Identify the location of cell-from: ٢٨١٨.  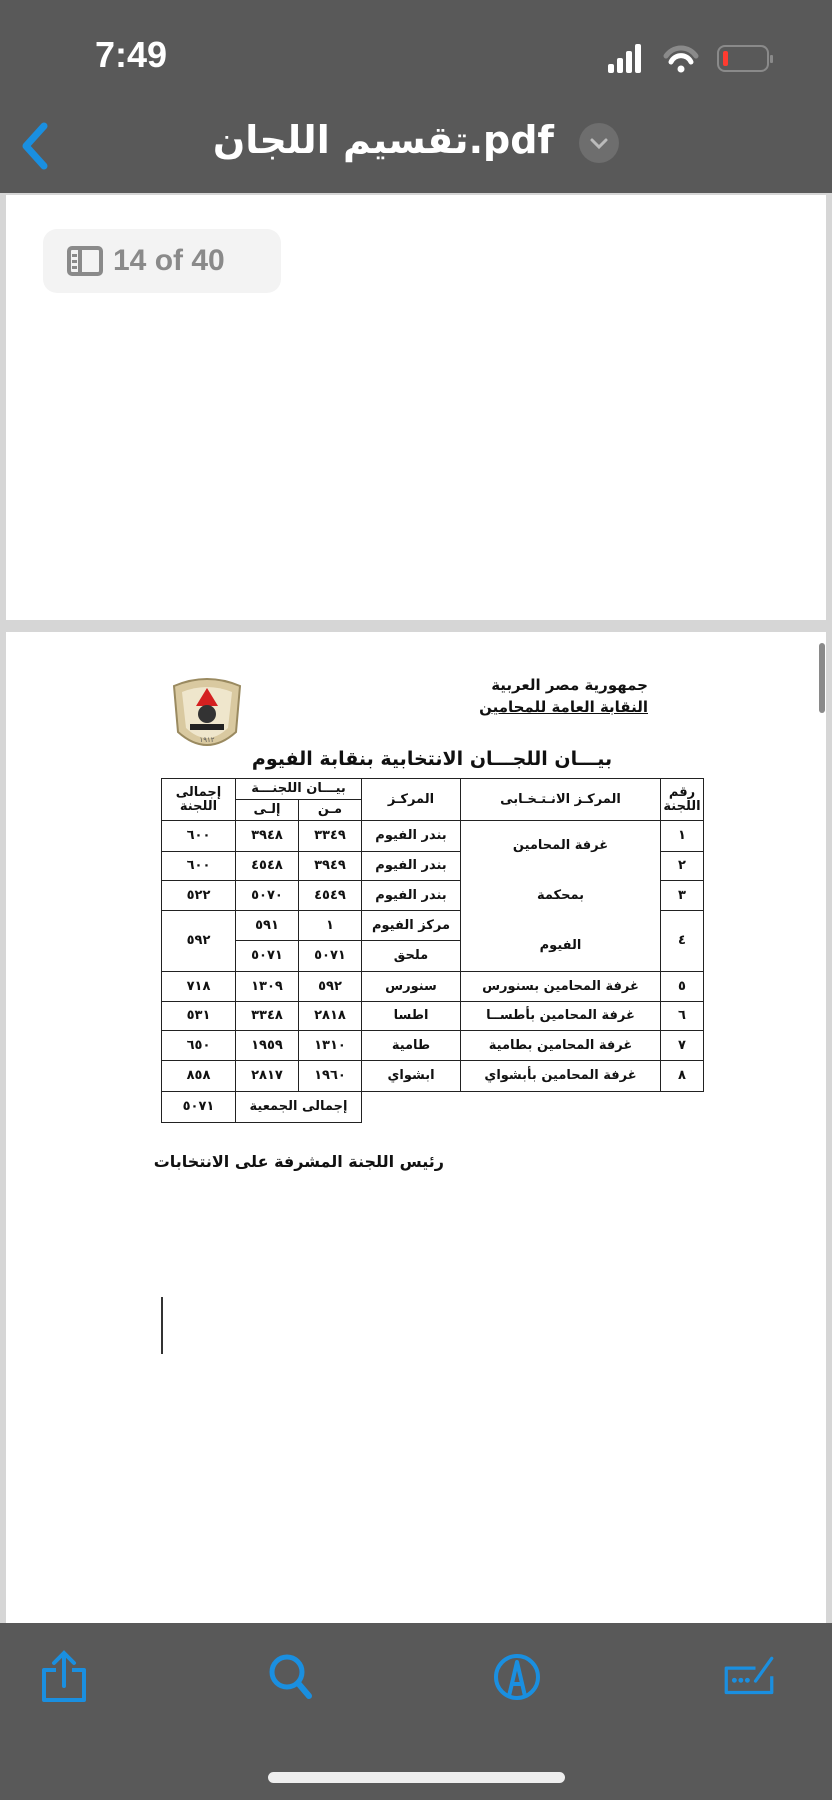
(330, 1016).